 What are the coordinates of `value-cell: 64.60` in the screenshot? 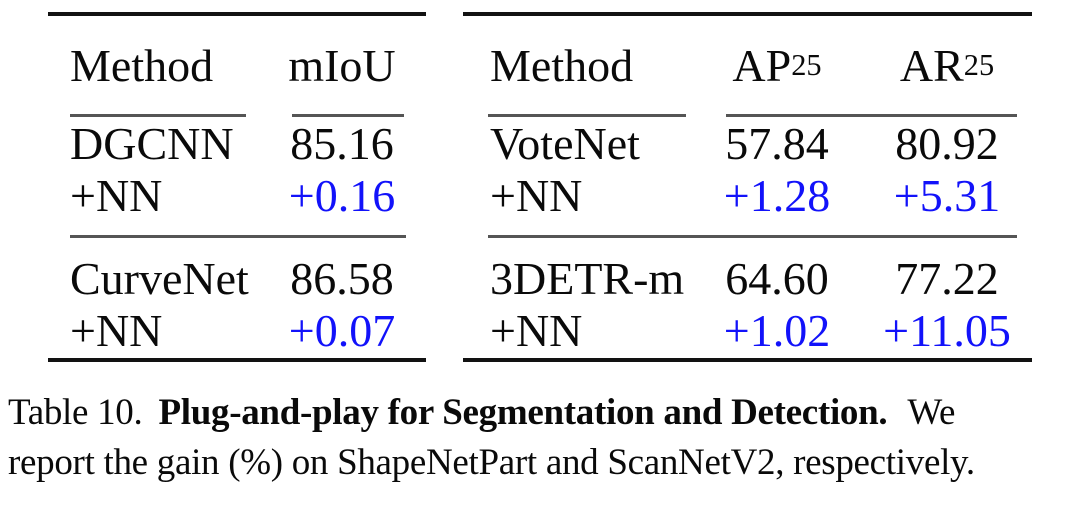 It's located at (777, 278).